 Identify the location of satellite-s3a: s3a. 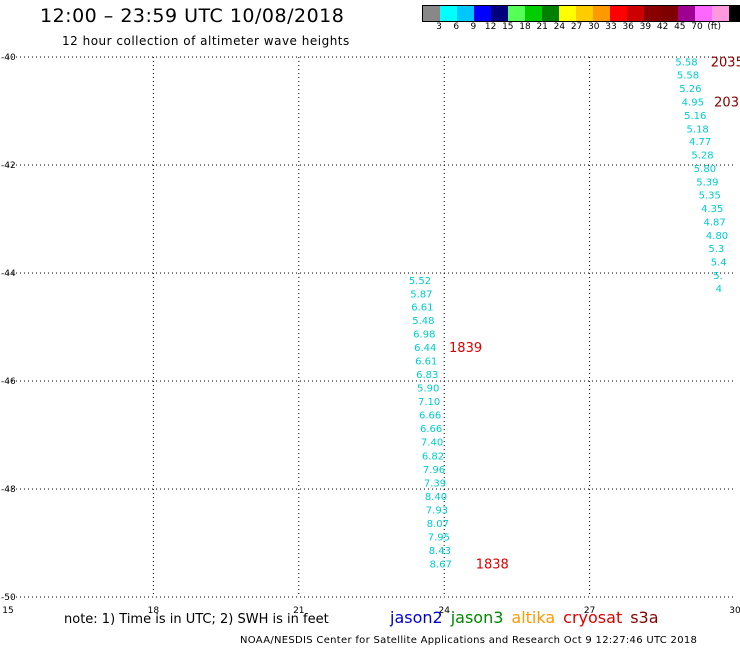
(644, 617).